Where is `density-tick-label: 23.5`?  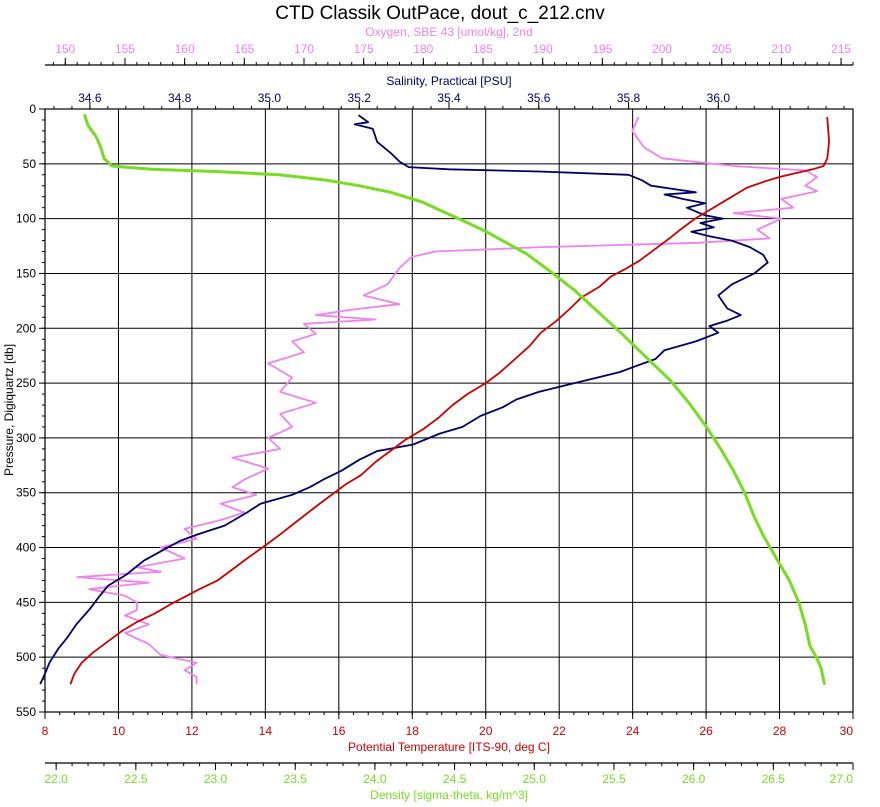
density-tick-label: 23.5 is located at coordinates (296, 779).